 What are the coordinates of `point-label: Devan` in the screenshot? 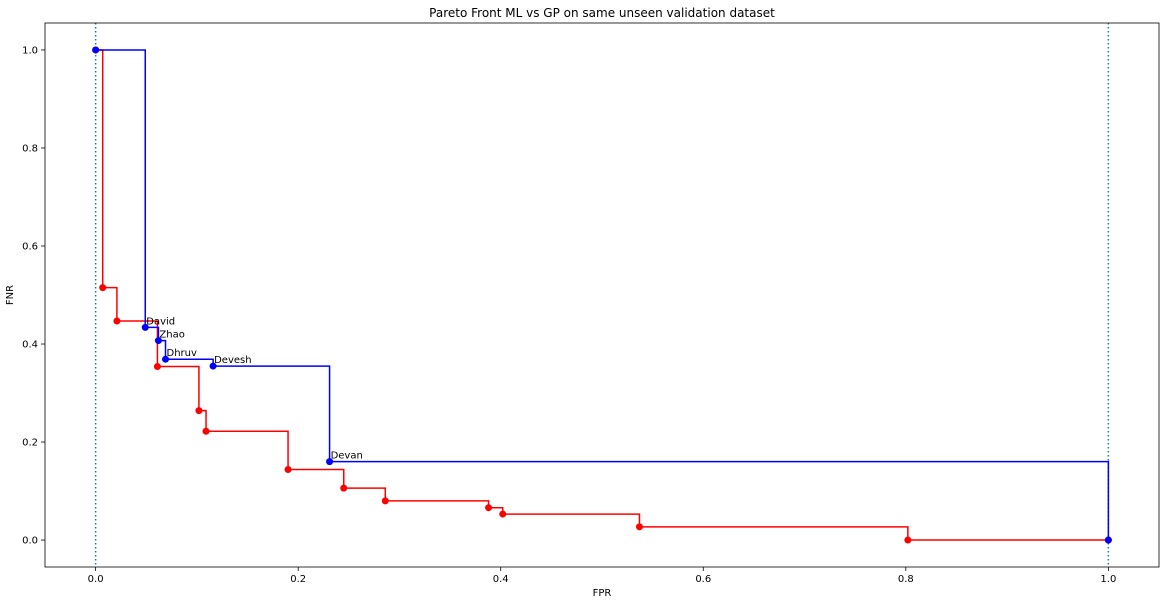 It's located at (347, 456).